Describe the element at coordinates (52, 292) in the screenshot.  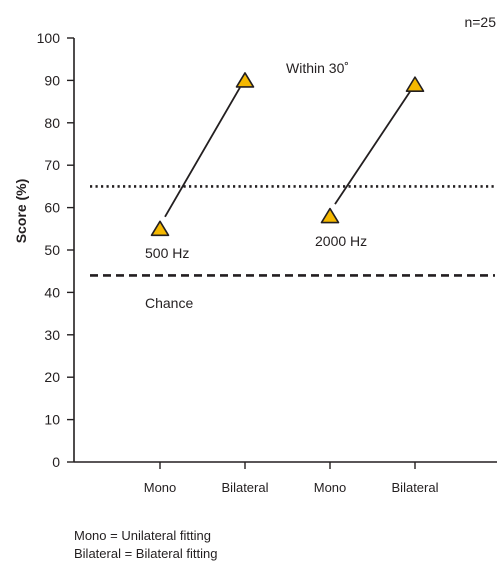
I see `y-tick-label: 40` at that location.